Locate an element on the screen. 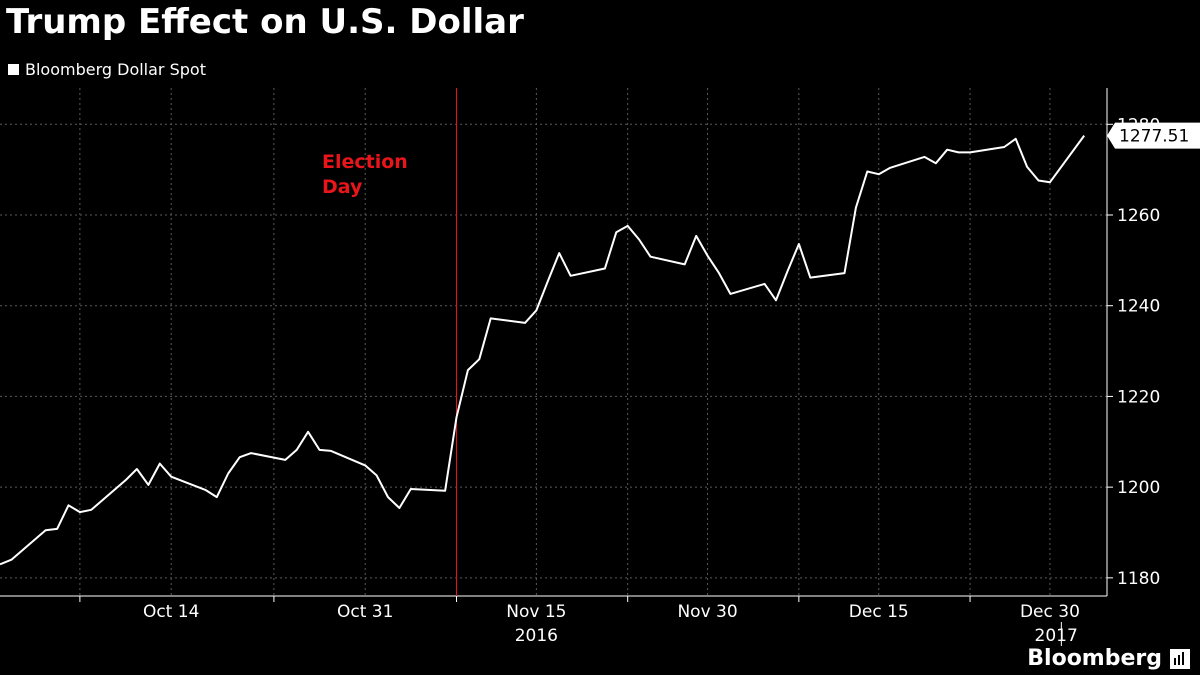  y-tick-label: 1240 is located at coordinates (1138, 307).